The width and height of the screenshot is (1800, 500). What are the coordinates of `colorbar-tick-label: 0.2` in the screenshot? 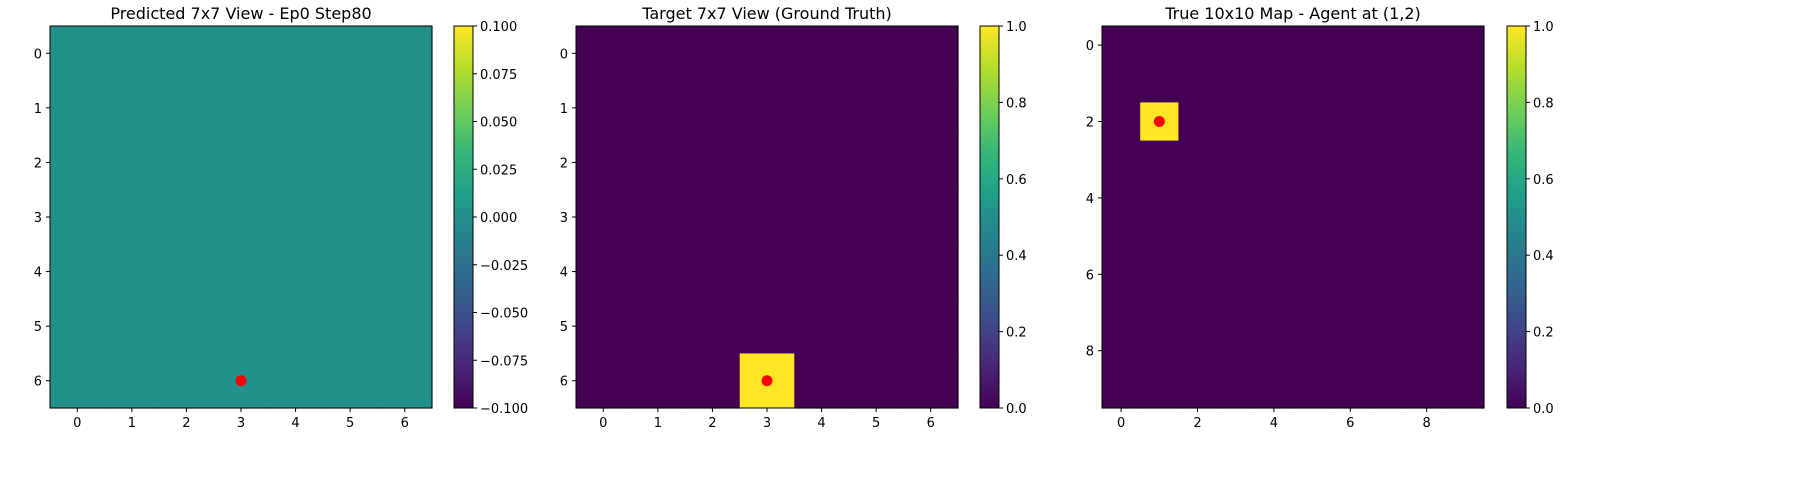 It's located at (1016, 333).